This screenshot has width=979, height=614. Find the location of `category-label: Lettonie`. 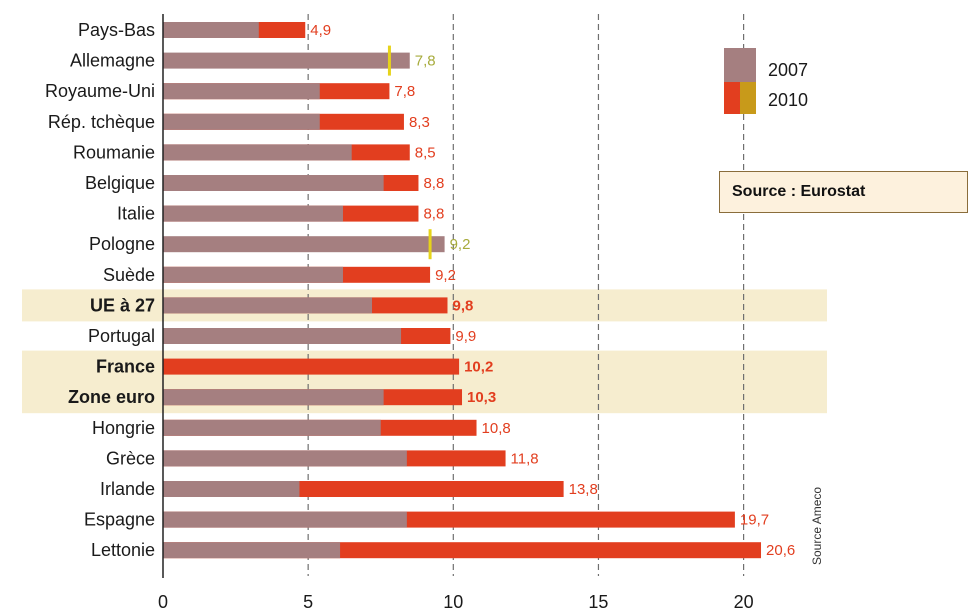

category-label: Lettonie is located at coordinates (123, 550).